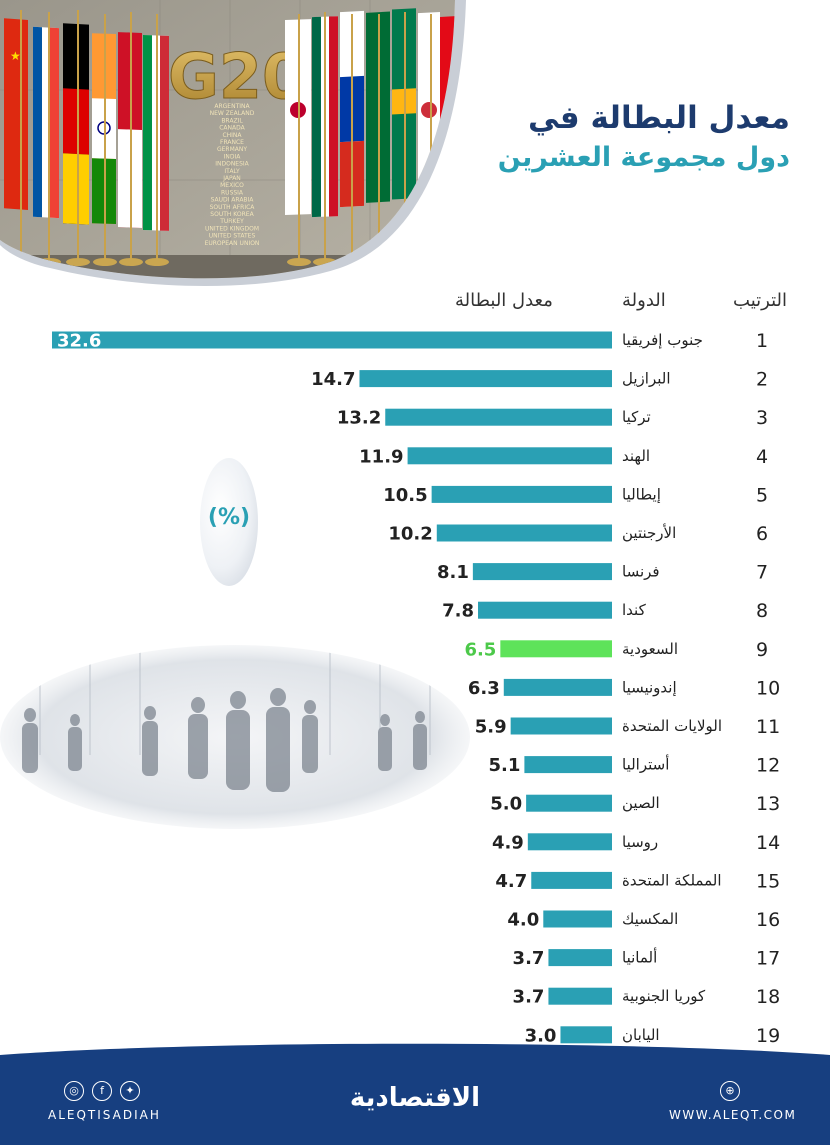  What do you see at coordinates (232, 128) in the screenshot?
I see `g20-sign-country: CANADA` at bounding box center [232, 128].